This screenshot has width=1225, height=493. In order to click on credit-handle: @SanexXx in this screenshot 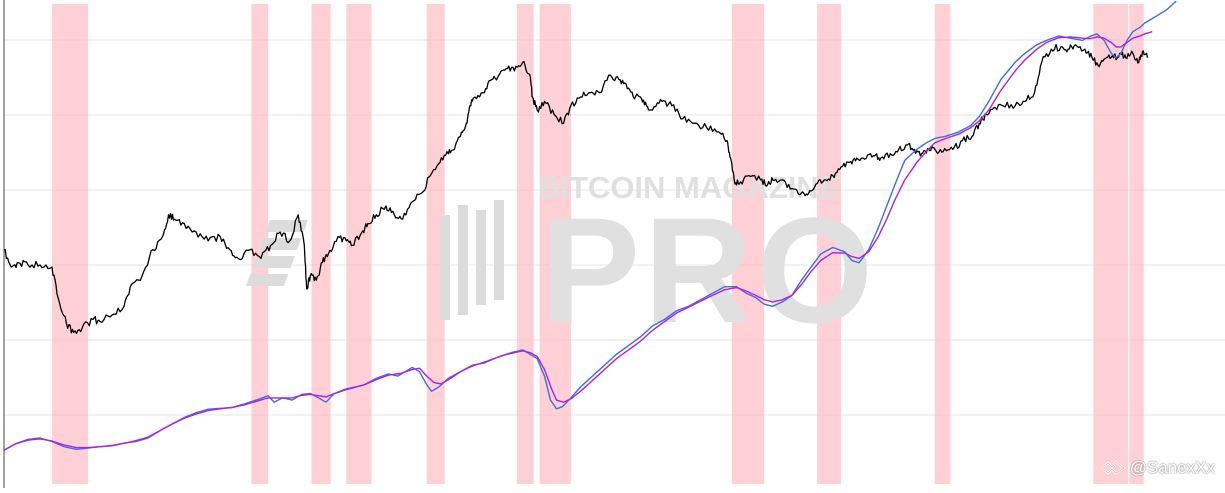, I will do `click(1172, 467)`.